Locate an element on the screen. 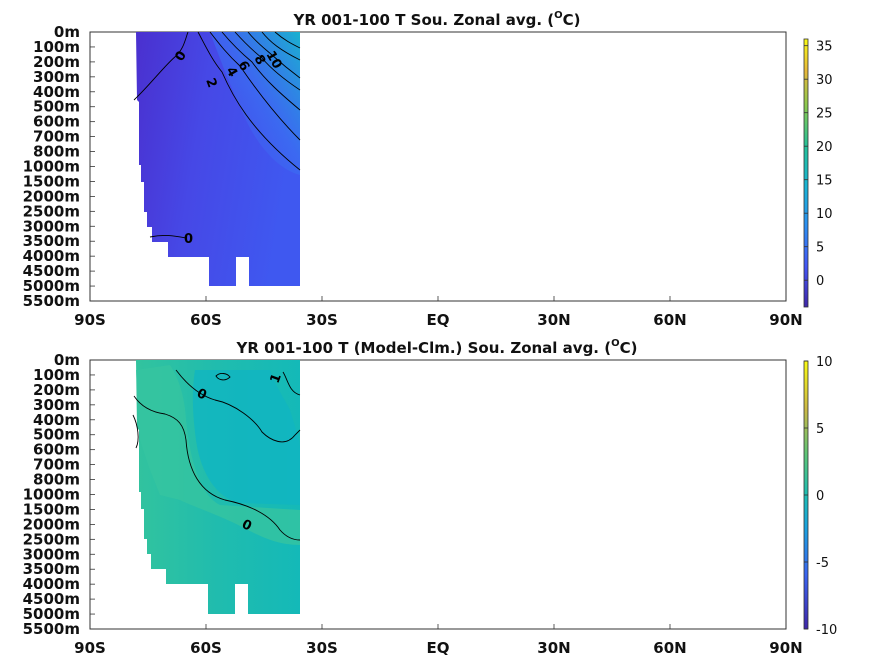 The image size is (875, 656). panel2-x-ticks: 90S 60S 30S EQ 30N 60N 90N is located at coordinates (438, 640).